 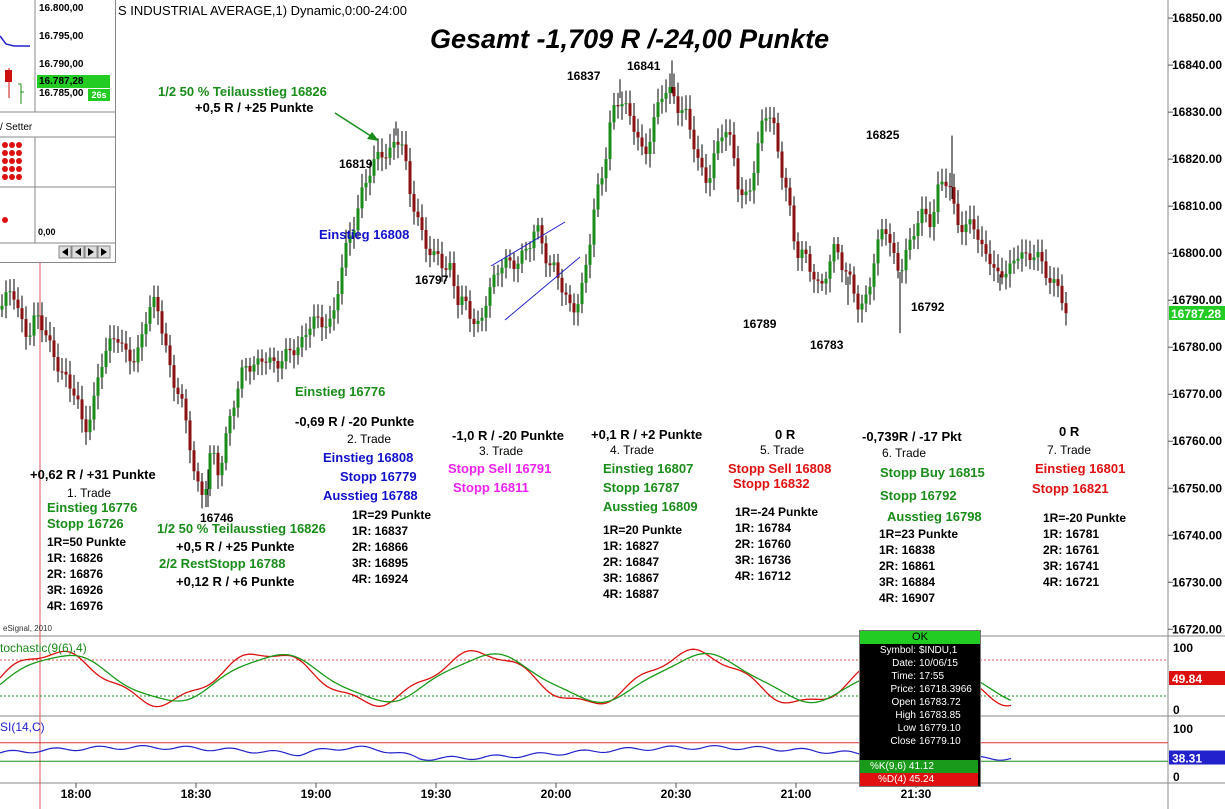 What do you see at coordinates (1187, 679) in the screenshot?
I see `stoch-value-label: 49.84` at bounding box center [1187, 679].